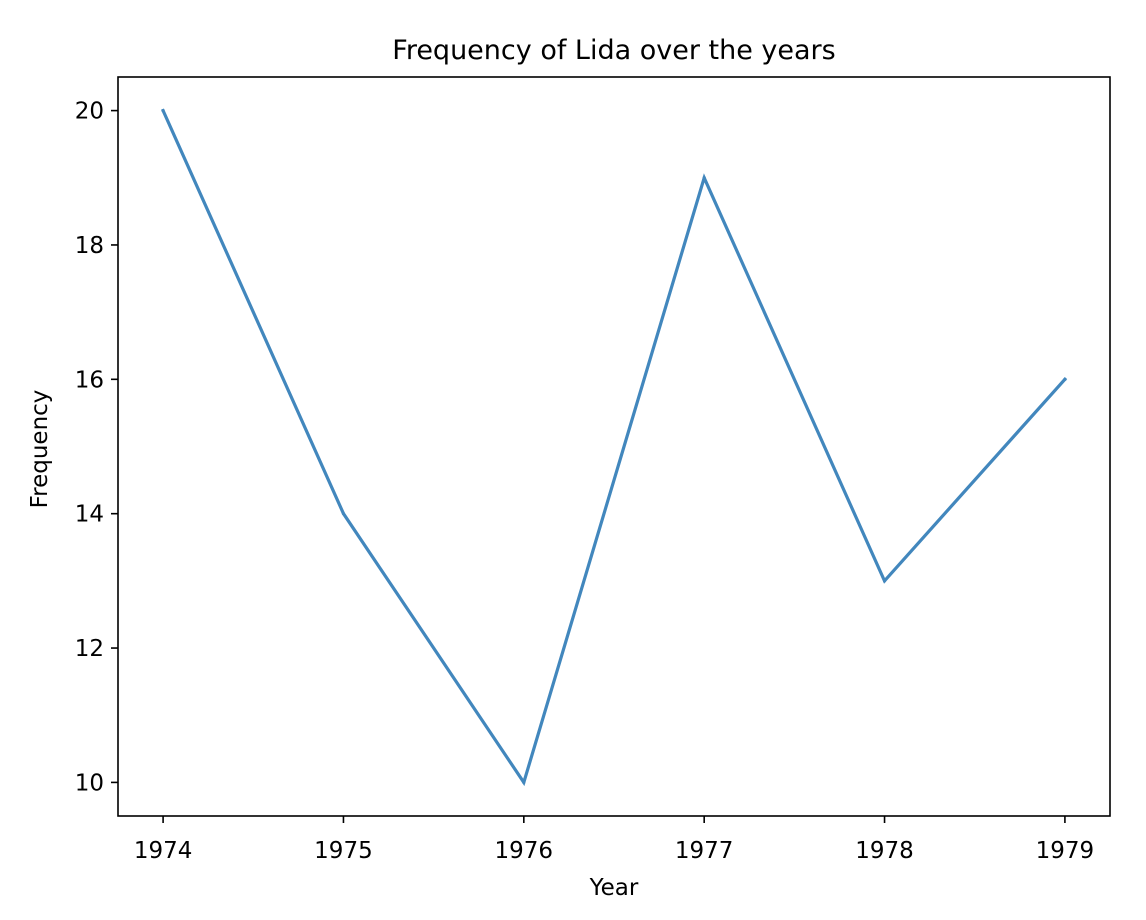  I want to click on x-tick-label: 1976, so click(524, 851).